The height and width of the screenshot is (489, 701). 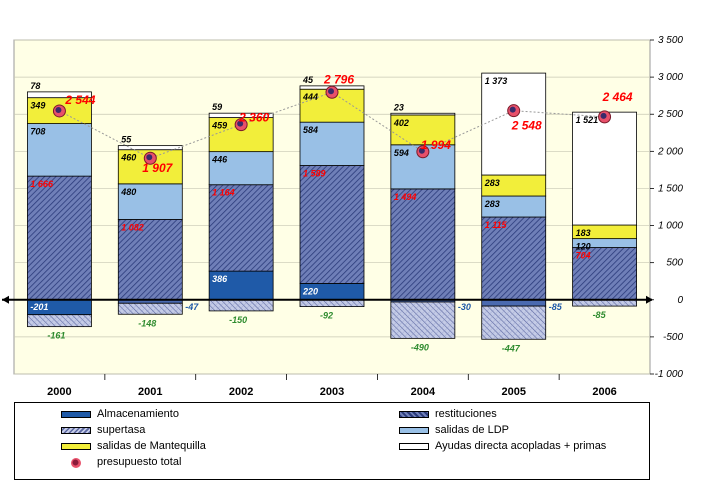 I want to click on bar-alm, so click(x=241, y=285).